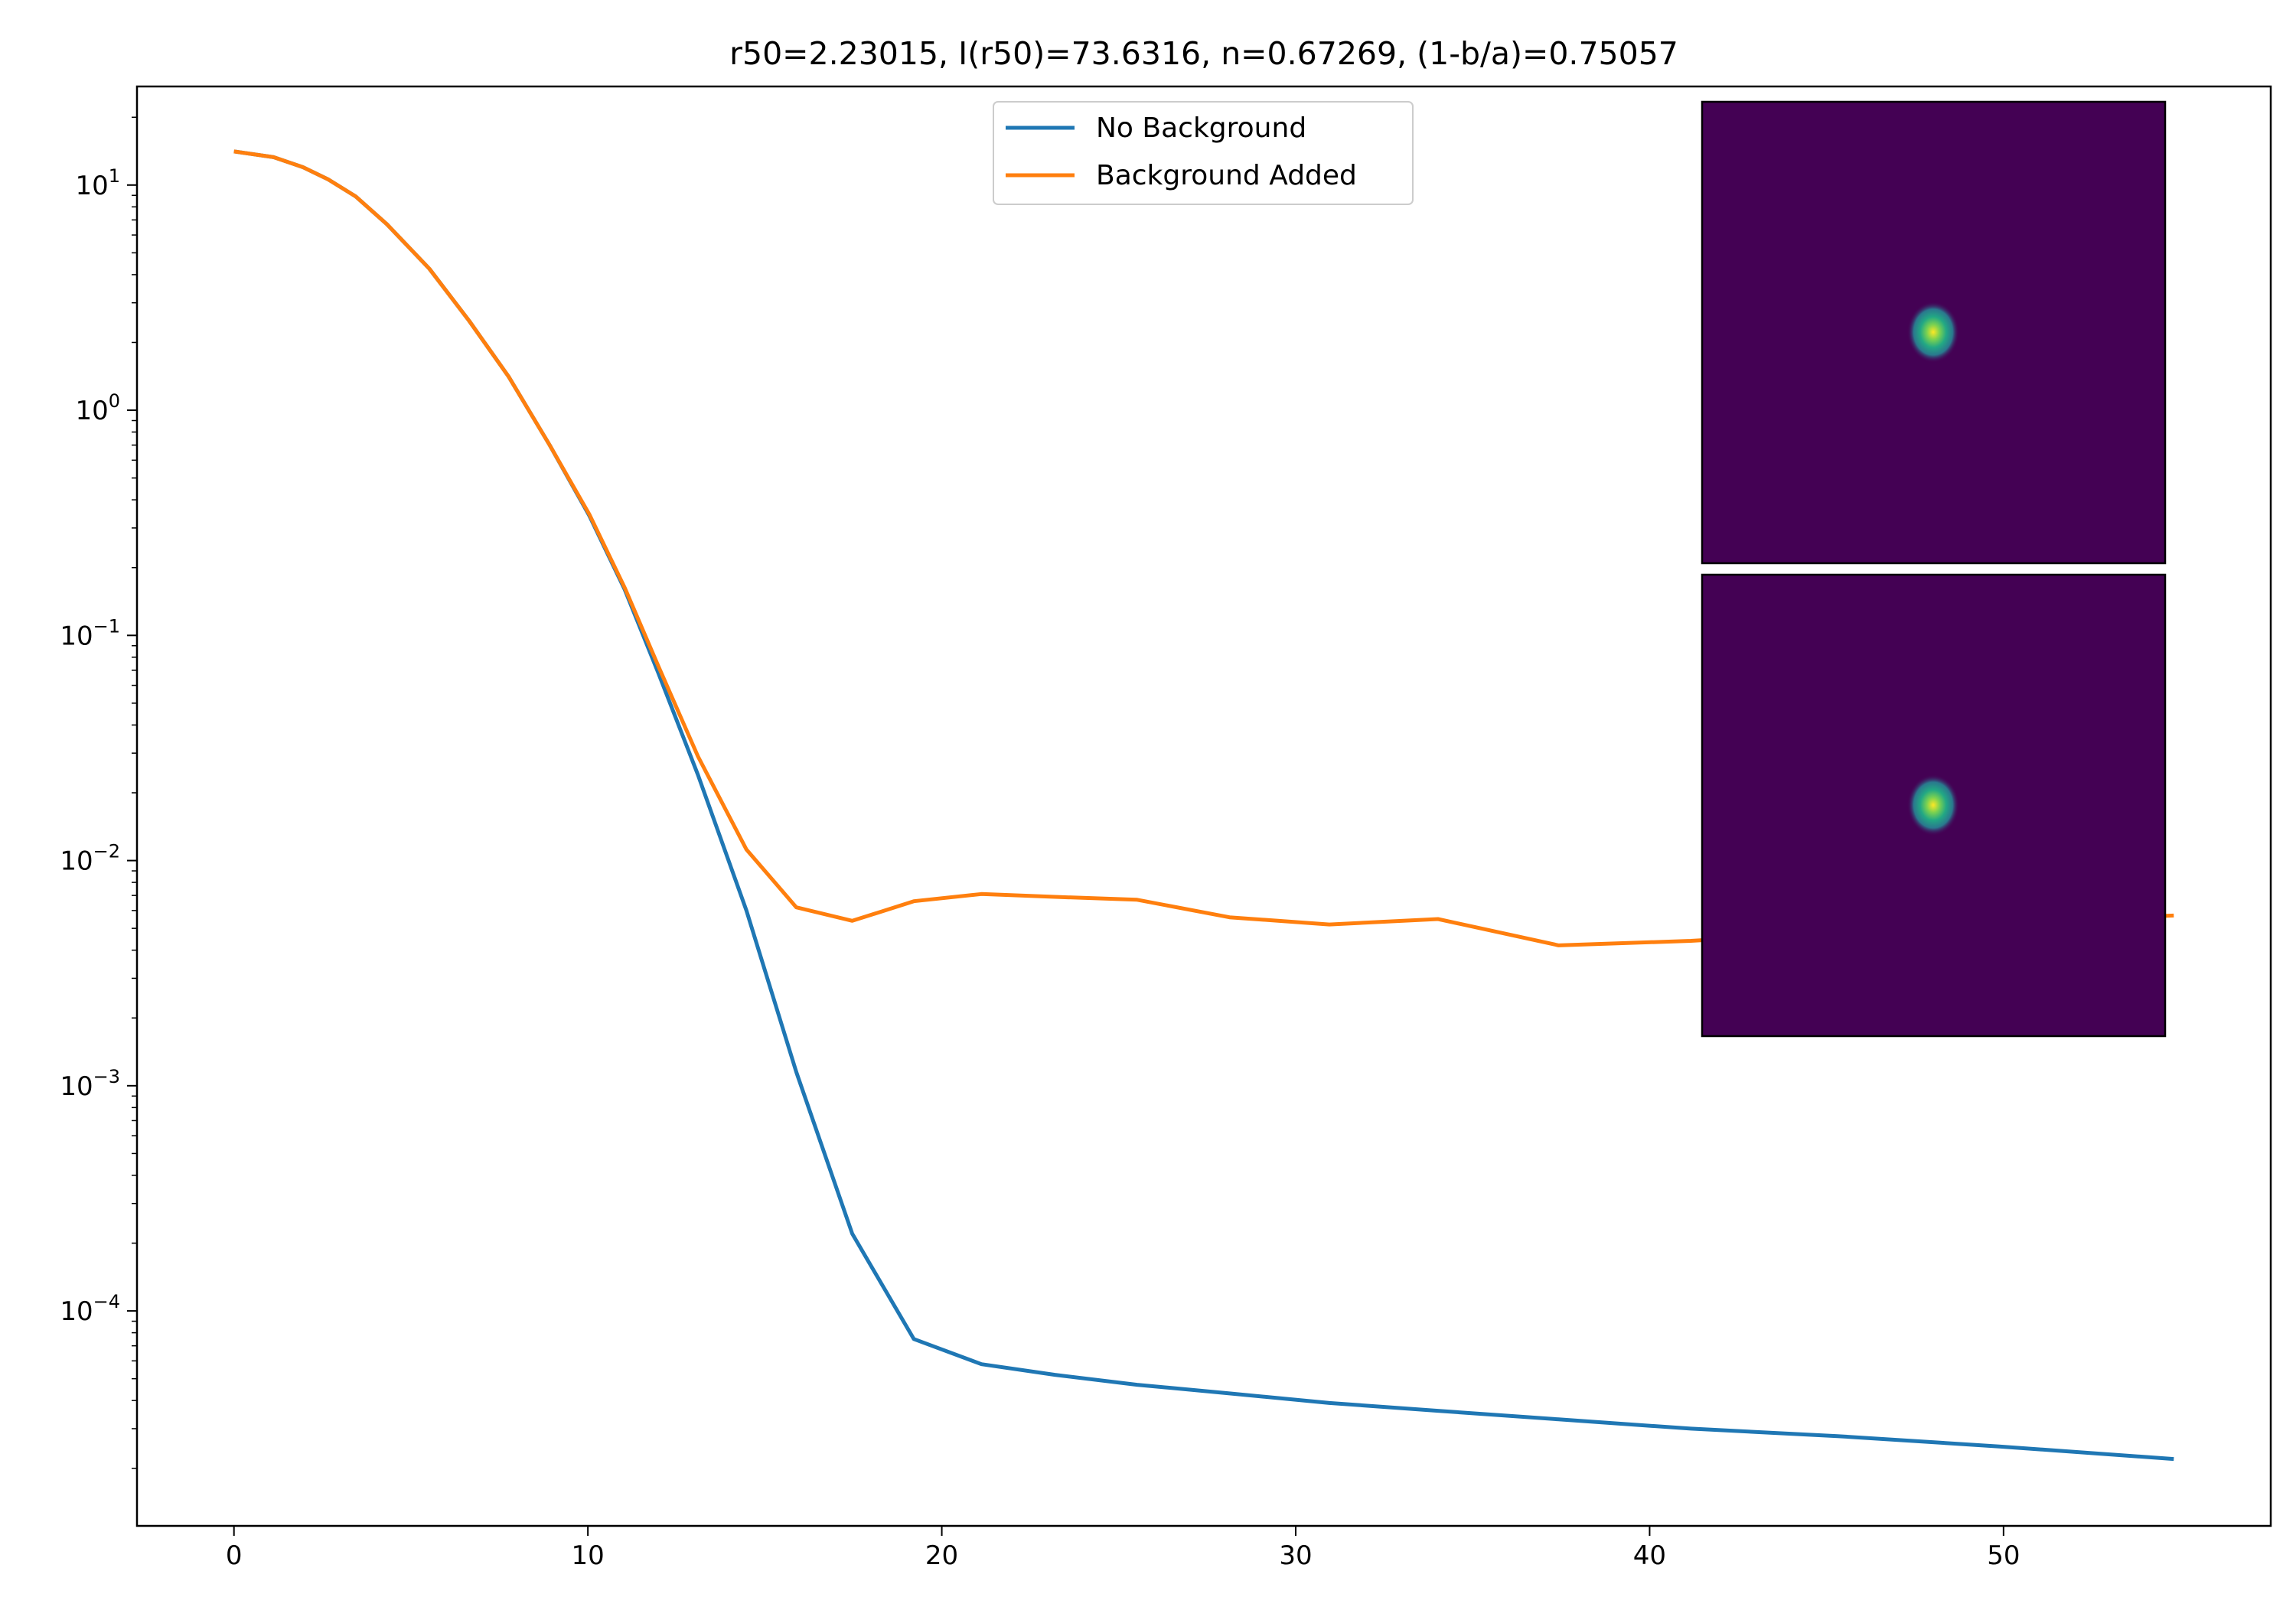  I want to click on legend-label: Background Added, so click(1226, 175).